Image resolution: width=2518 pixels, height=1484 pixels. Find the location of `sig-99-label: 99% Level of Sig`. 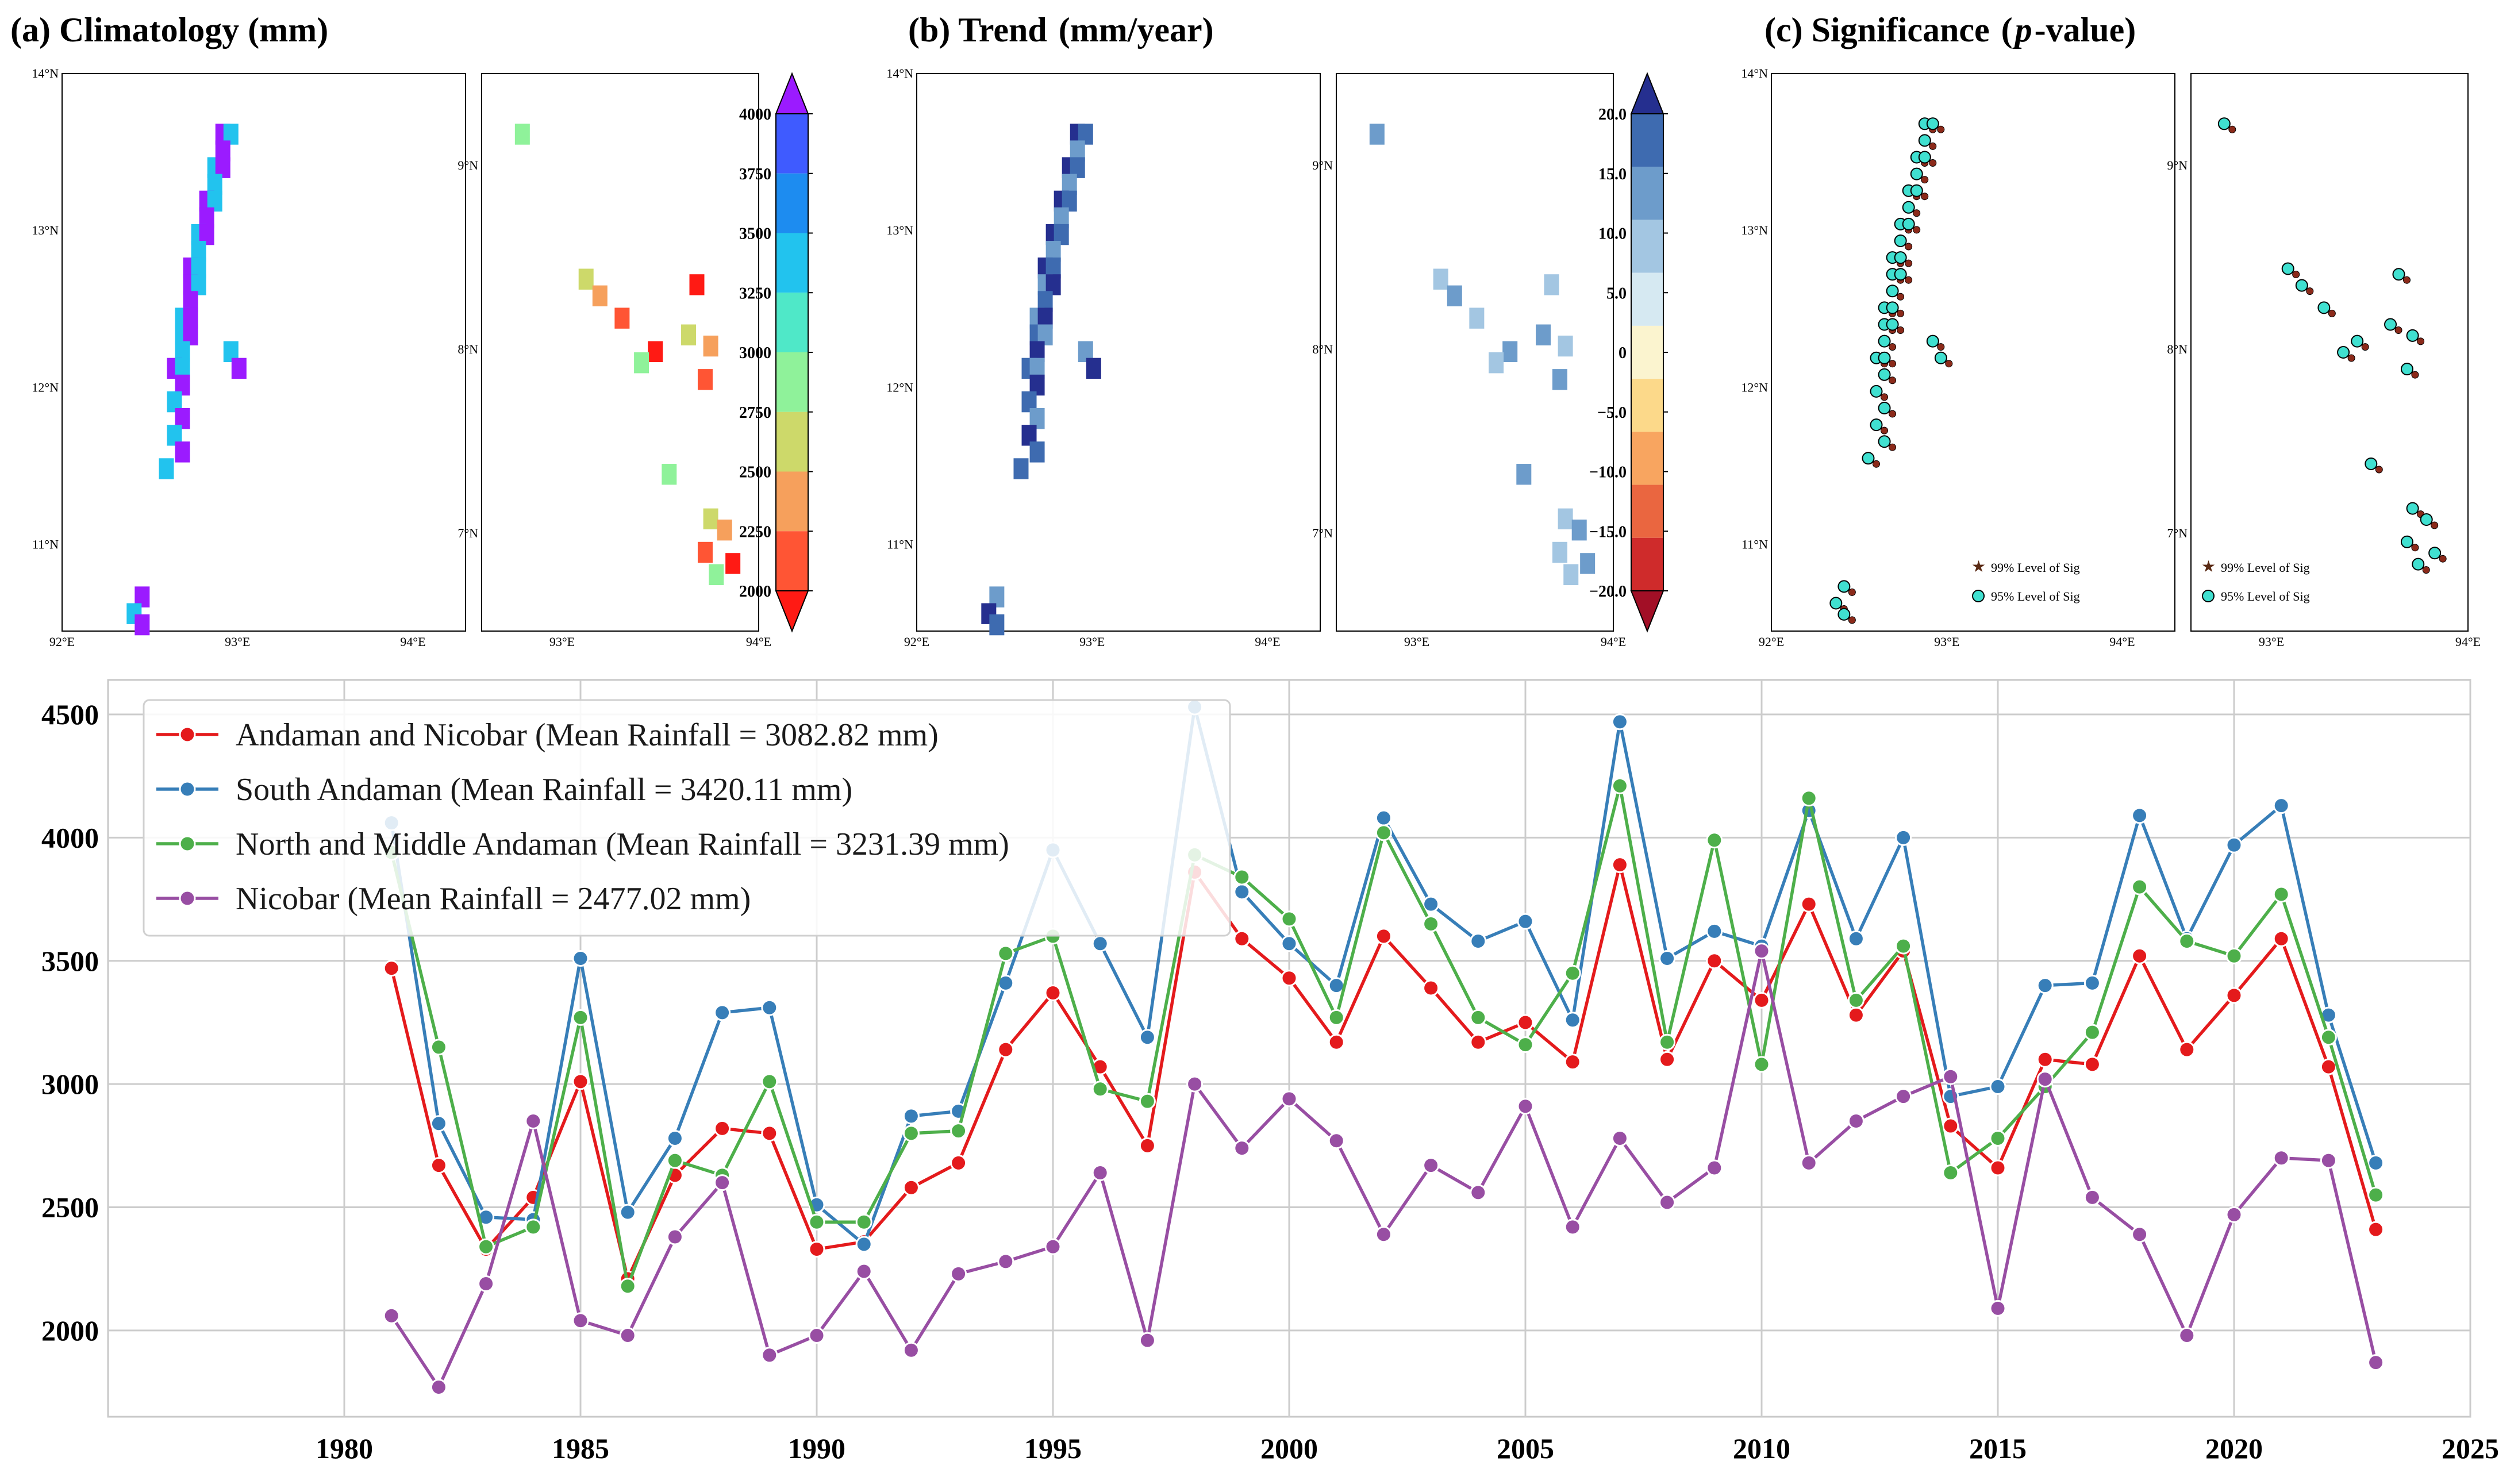

sig-99-label: 99% Level of Sig is located at coordinates (2036, 567).